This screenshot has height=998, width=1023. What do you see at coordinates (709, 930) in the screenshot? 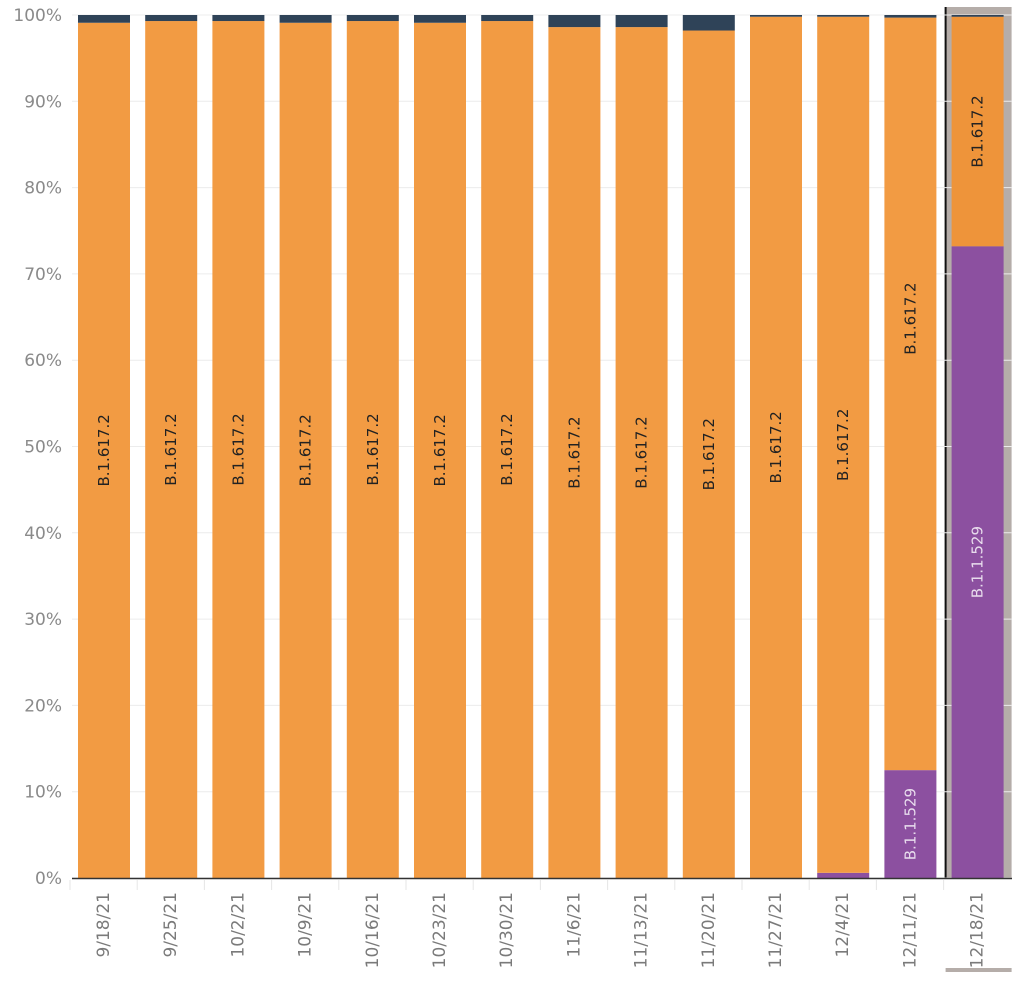
I see `x-tick-label: 11/20/21` at bounding box center [709, 930].